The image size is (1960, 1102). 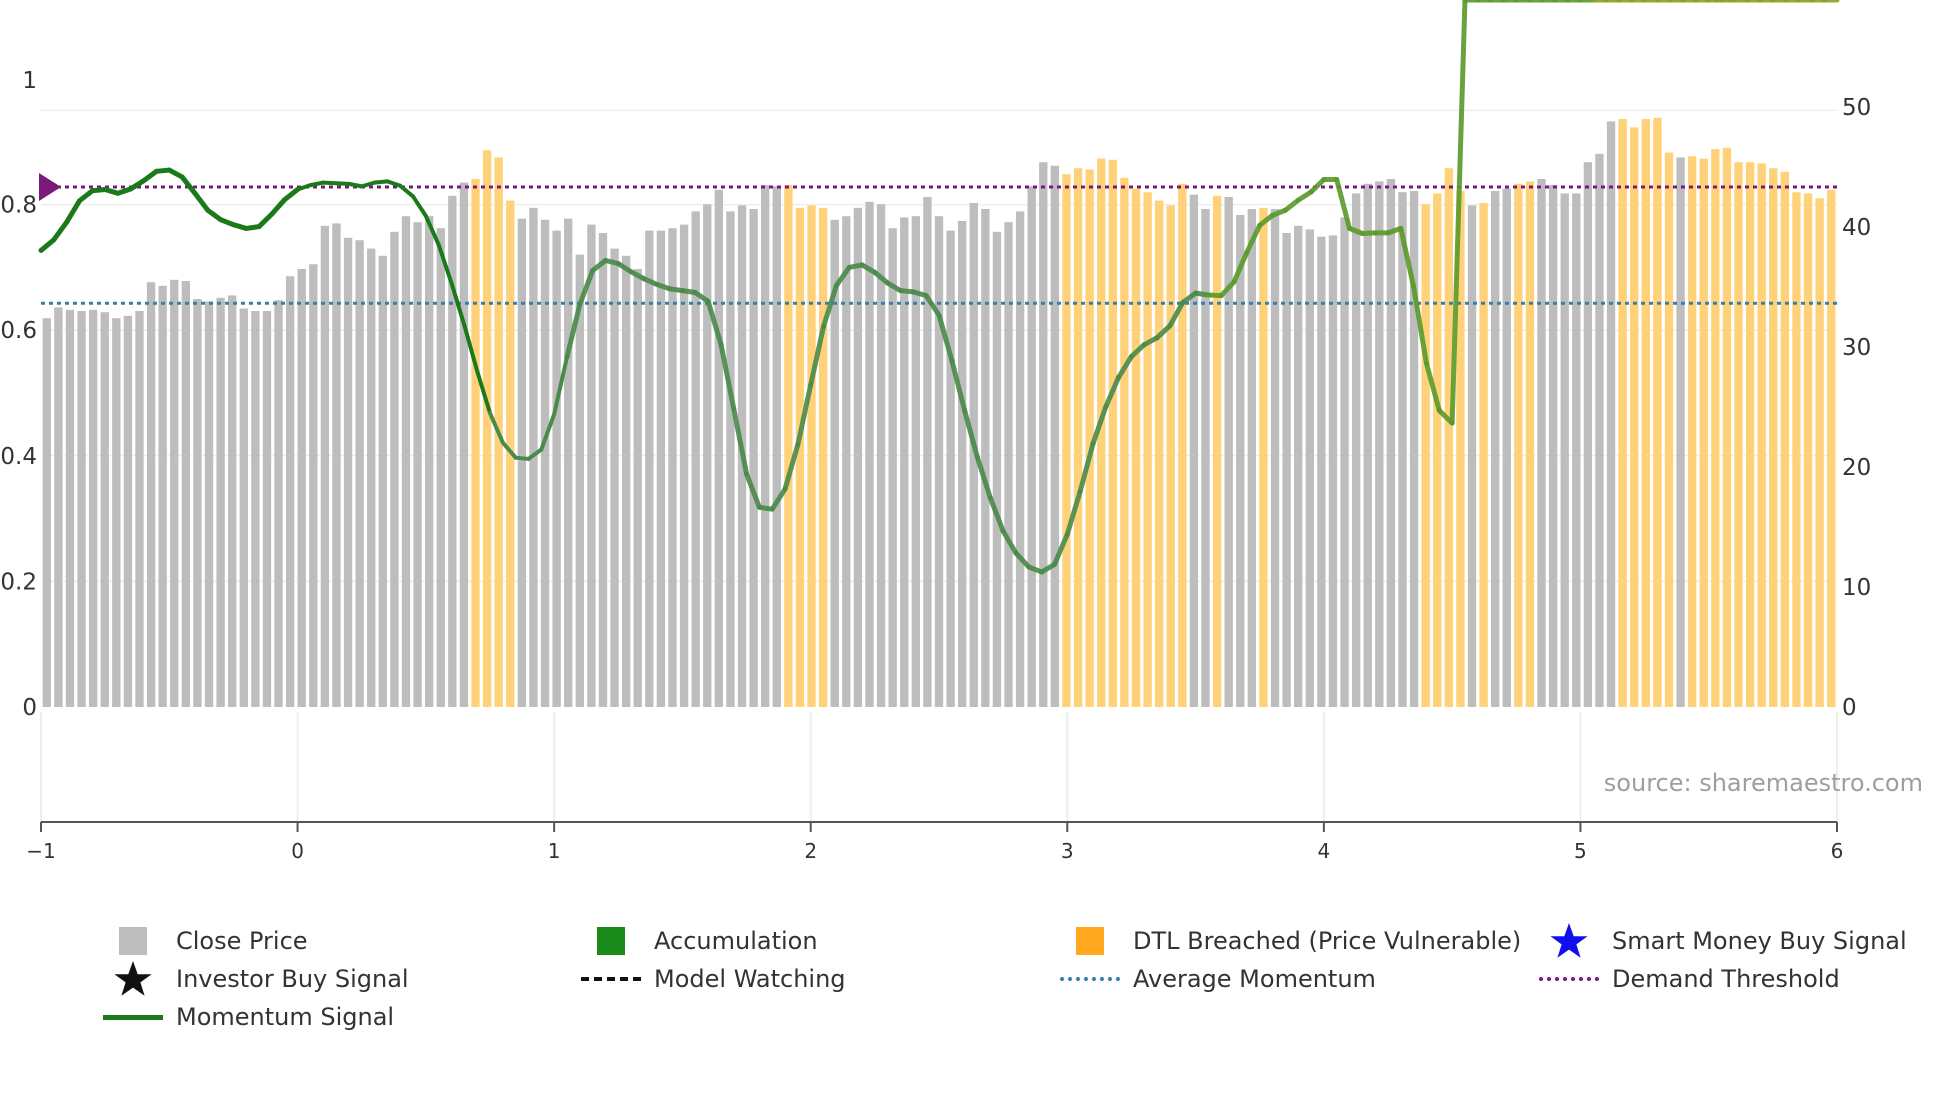 I want to click on reference-lines, so click(x=938, y=239).